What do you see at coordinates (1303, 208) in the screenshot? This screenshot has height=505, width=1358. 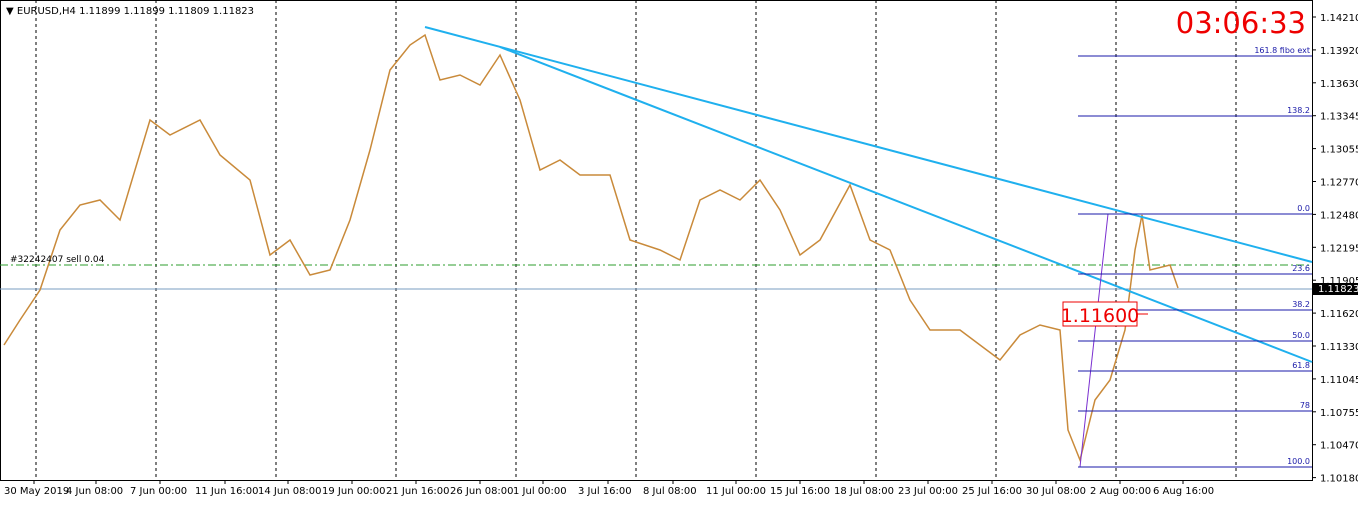 I see `fibo-label: 0.0` at bounding box center [1303, 208].